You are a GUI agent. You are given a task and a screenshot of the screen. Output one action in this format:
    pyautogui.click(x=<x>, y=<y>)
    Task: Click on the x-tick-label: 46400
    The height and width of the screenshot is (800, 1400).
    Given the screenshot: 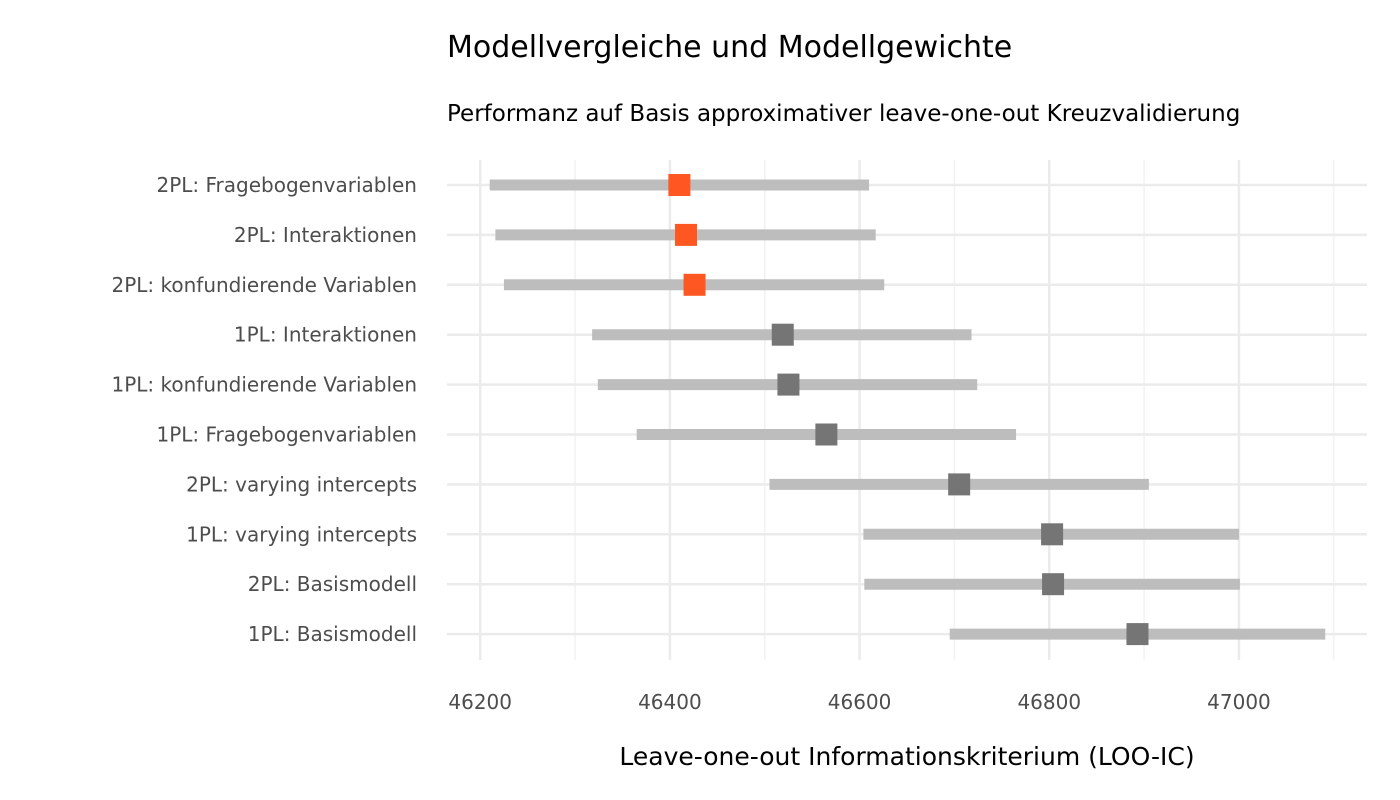 What is the action you would take?
    pyautogui.click(x=670, y=702)
    